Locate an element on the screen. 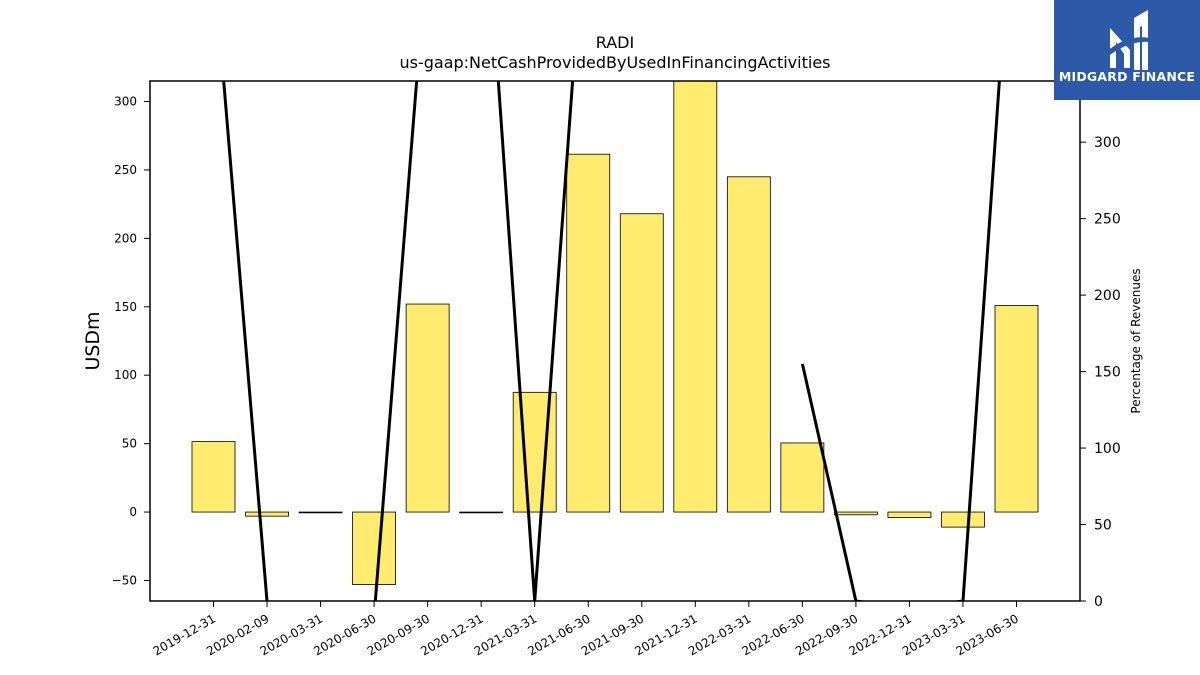 This screenshot has width=1200, height=675. right-axis: 0 50 100 150 200 250 300 is located at coordinates (1100, 372).